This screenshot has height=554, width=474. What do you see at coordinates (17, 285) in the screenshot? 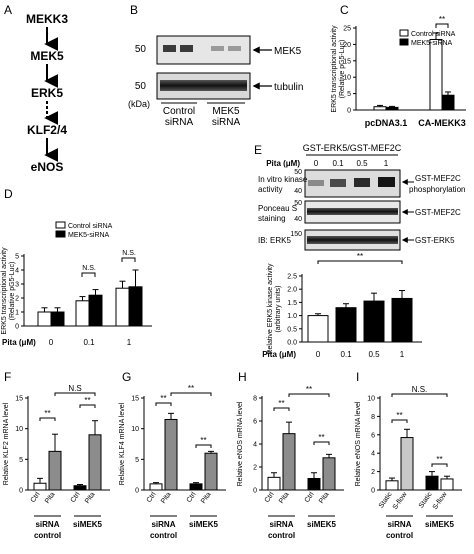
I see `y-tick-label: 3` at bounding box center [17, 285].